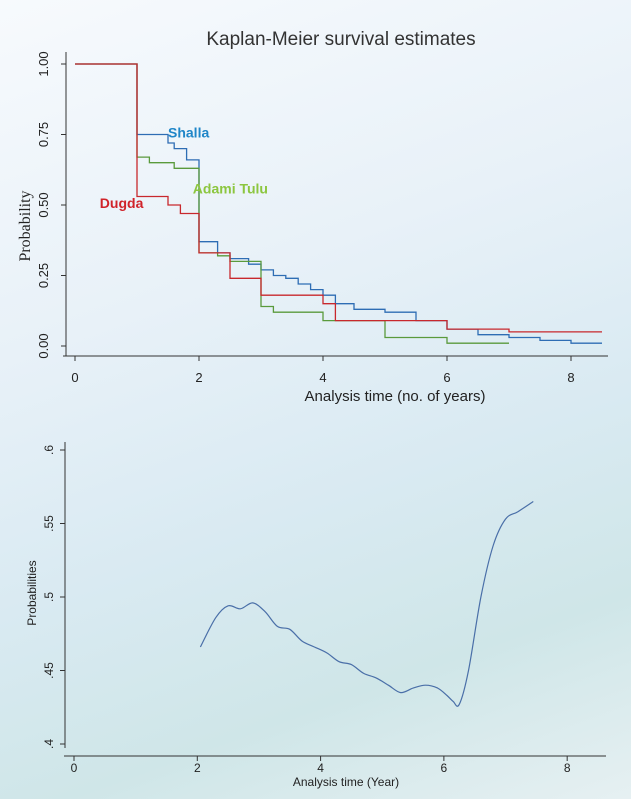 Image resolution: width=631 pixels, height=799 pixels. I want to click on series-labels: Shalla Adami Tulu Dugda, so click(184, 167).